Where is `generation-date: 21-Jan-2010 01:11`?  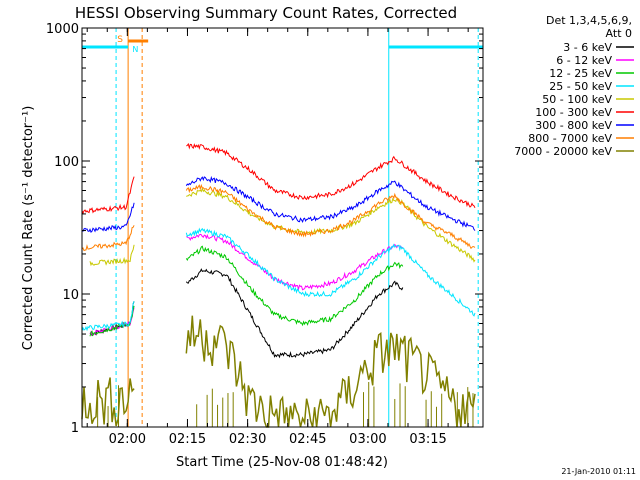 generation-date: 21-Jan-2010 01:11 is located at coordinates (598, 471).